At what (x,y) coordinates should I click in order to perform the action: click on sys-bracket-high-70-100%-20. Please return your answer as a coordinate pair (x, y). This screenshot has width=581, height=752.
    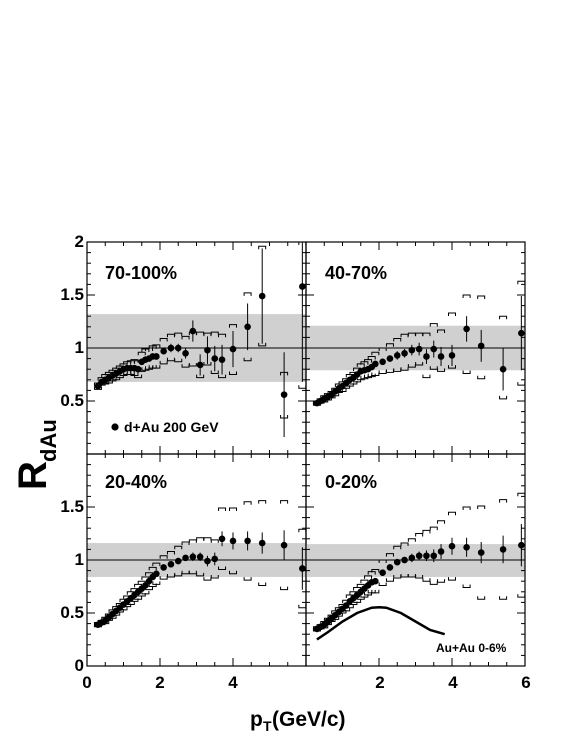
    Looking at the image, I should click on (185, 337).